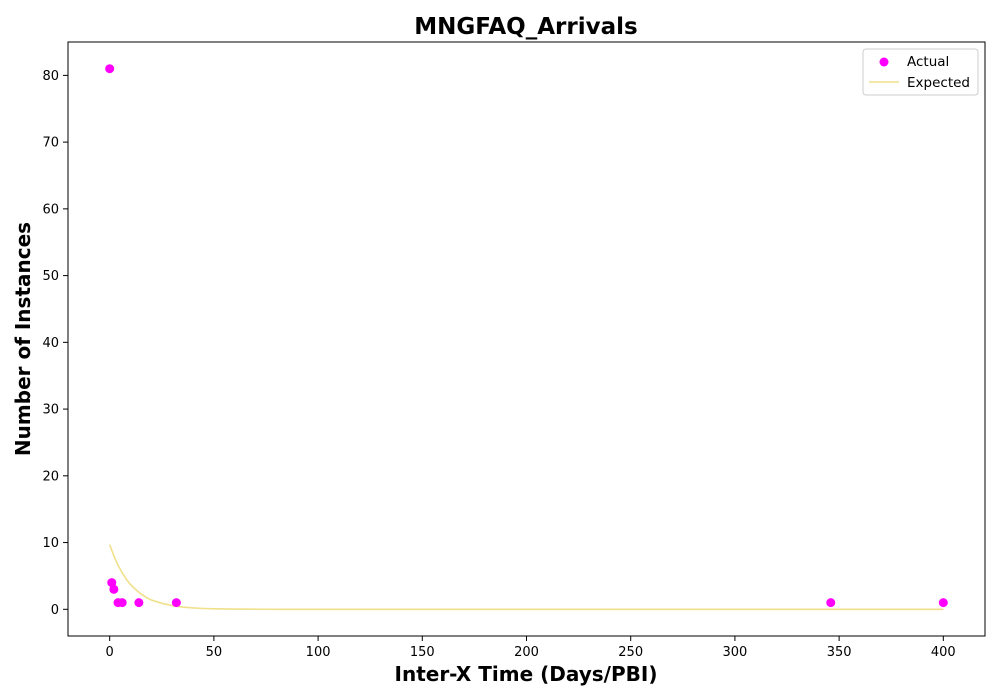 The height and width of the screenshot is (700, 1000). What do you see at coordinates (526, 652) in the screenshot?
I see `x-tick-label: 200` at bounding box center [526, 652].